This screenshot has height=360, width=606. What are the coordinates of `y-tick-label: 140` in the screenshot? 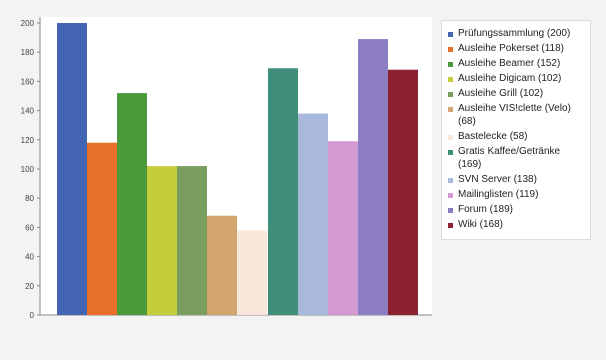 It's located at (28, 111).